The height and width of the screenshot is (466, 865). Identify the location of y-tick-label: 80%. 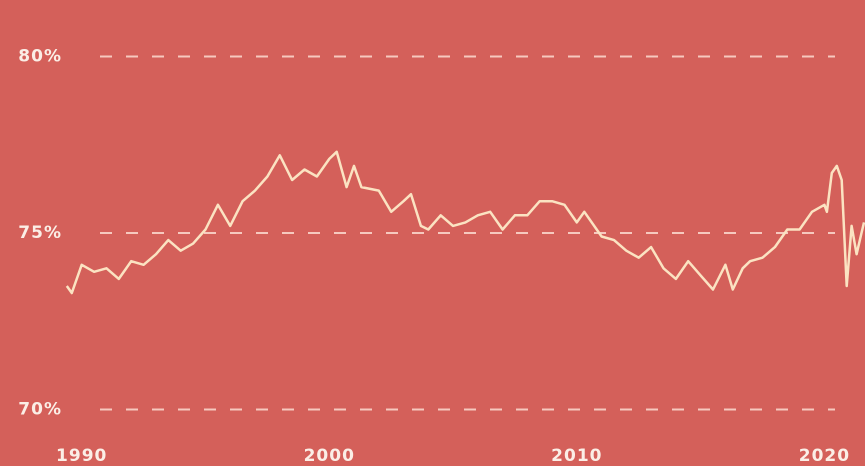
(40, 56).